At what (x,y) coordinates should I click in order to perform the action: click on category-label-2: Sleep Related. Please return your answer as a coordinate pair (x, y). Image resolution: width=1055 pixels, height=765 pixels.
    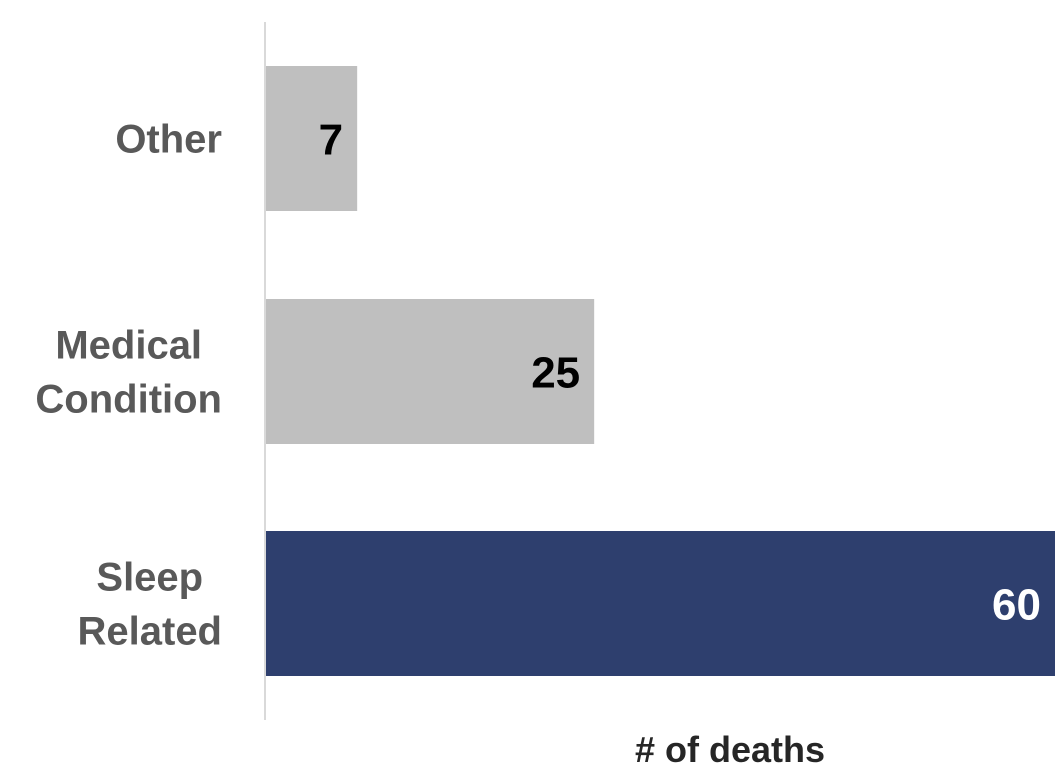
    Looking at the image, I should click on (150, 605).